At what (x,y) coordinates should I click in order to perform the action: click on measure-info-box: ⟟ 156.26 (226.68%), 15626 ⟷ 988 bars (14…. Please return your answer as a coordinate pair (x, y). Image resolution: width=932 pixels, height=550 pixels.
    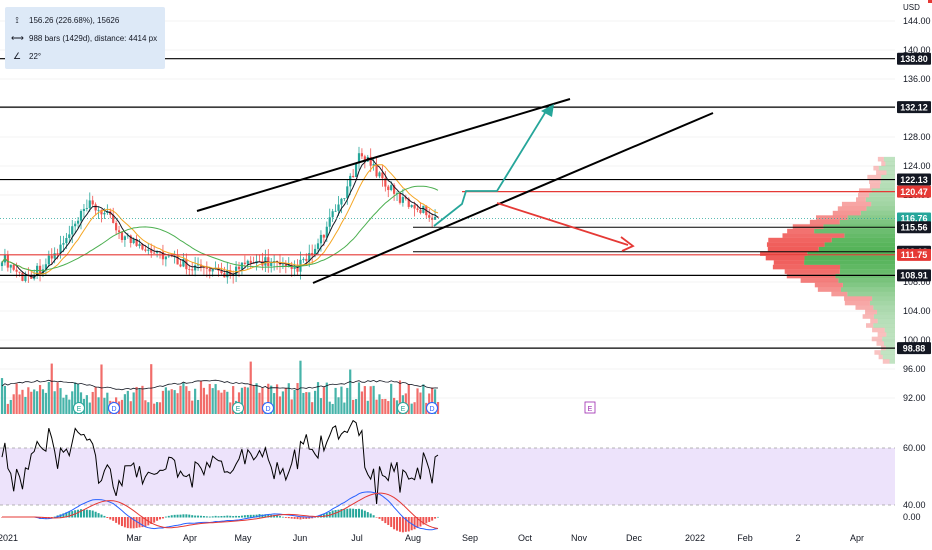
    Looking at the image, I should click on (85, 38).